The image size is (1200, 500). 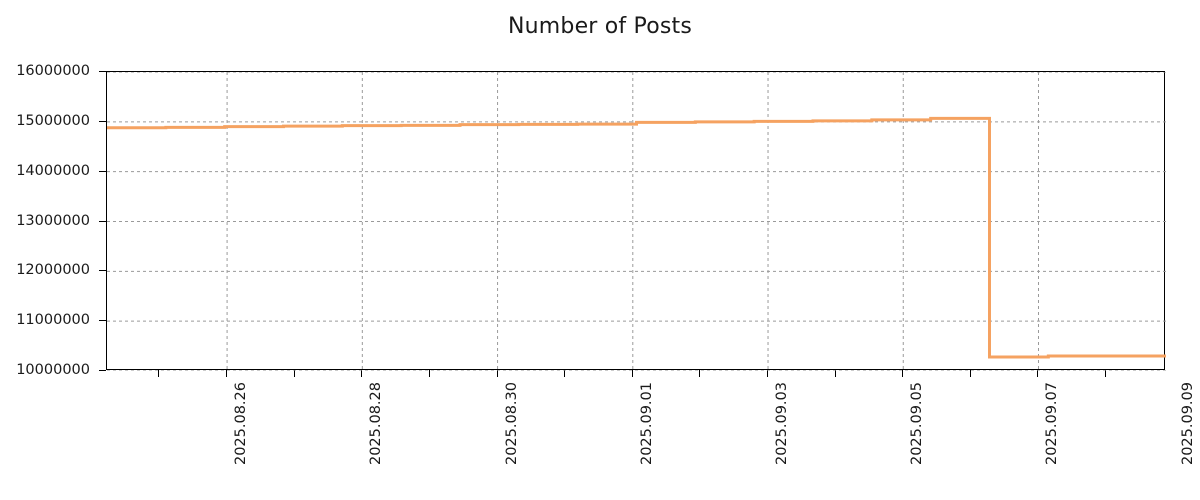 I want to click on x-axis-tick-label: 2025.08.30, so click(x=511, y=424).